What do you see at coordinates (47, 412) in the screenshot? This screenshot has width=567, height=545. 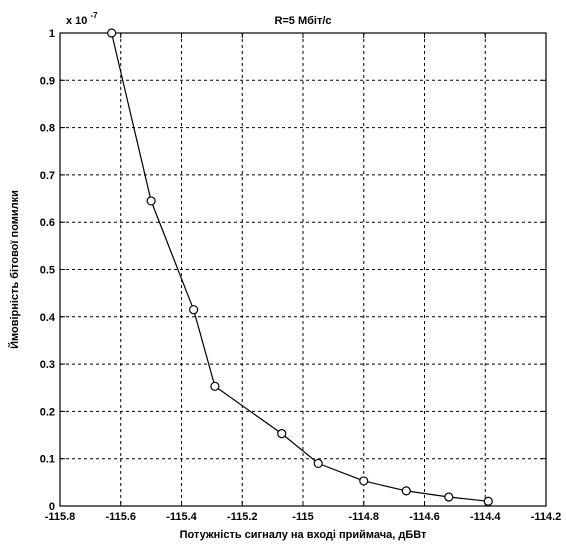 I see `y-tick-label: 0.2` at bounding box center [47, 412].